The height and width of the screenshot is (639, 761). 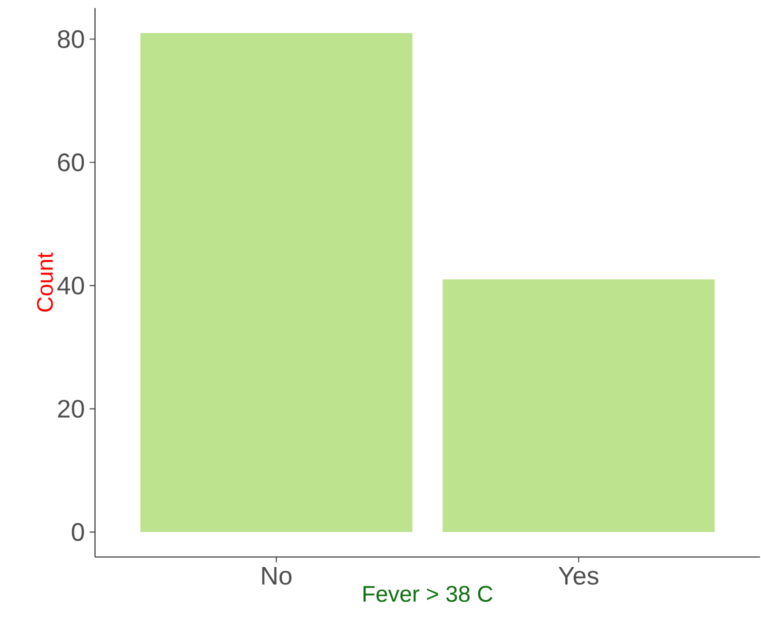 What do you see at coordinates (428, 594) in the screenshot?
I see `x-axis-title: Fever > 38 C` at bounding box center [428, 594].